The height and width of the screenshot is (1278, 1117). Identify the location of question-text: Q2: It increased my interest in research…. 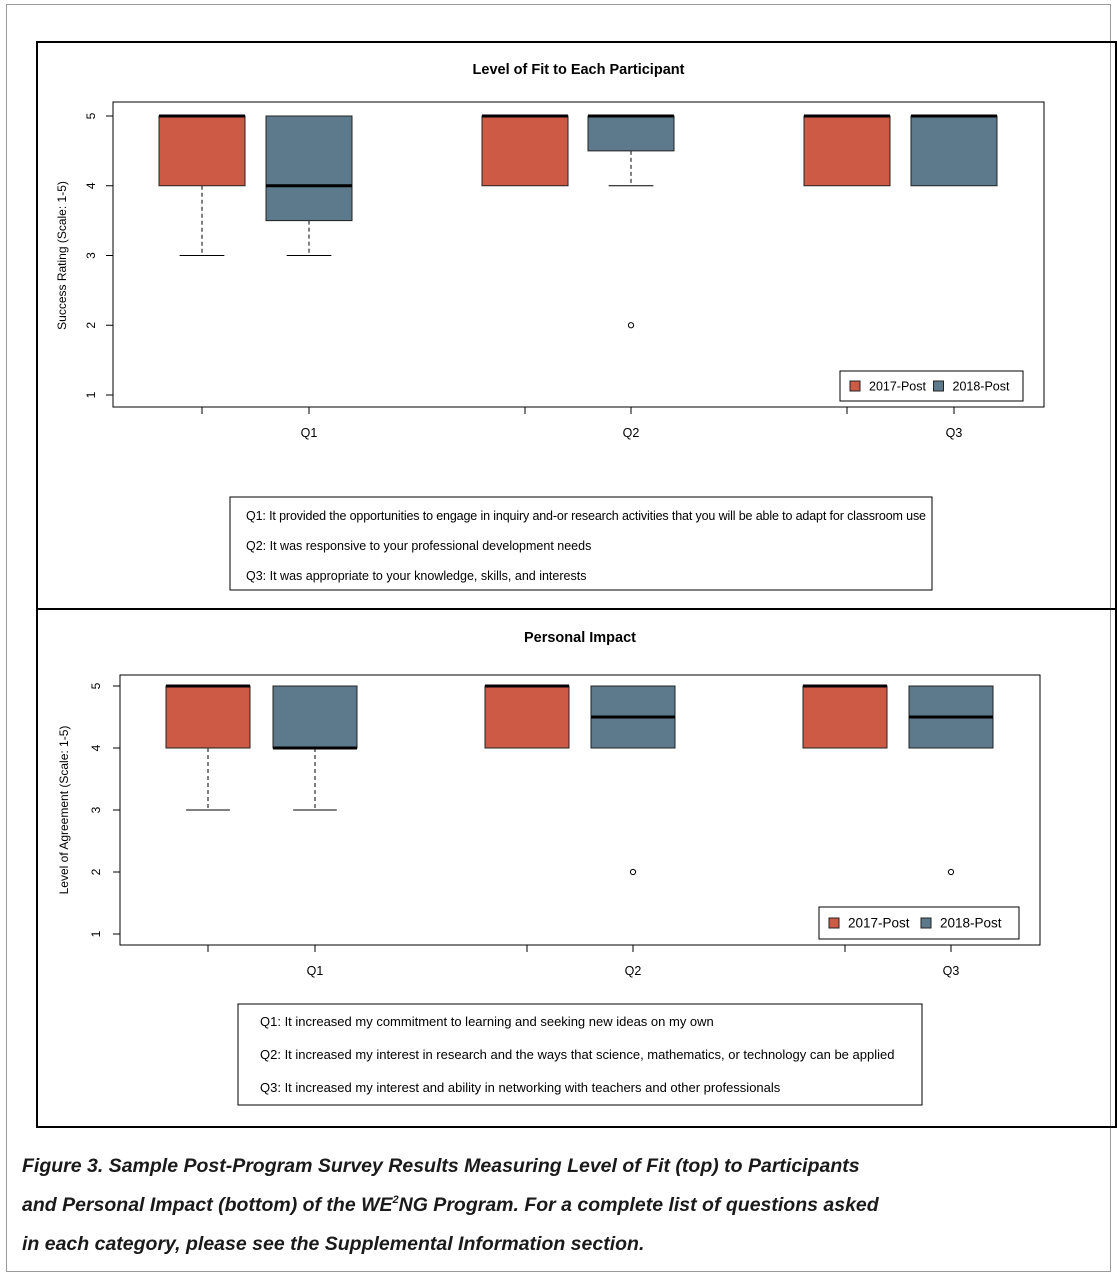
(577, 1054).